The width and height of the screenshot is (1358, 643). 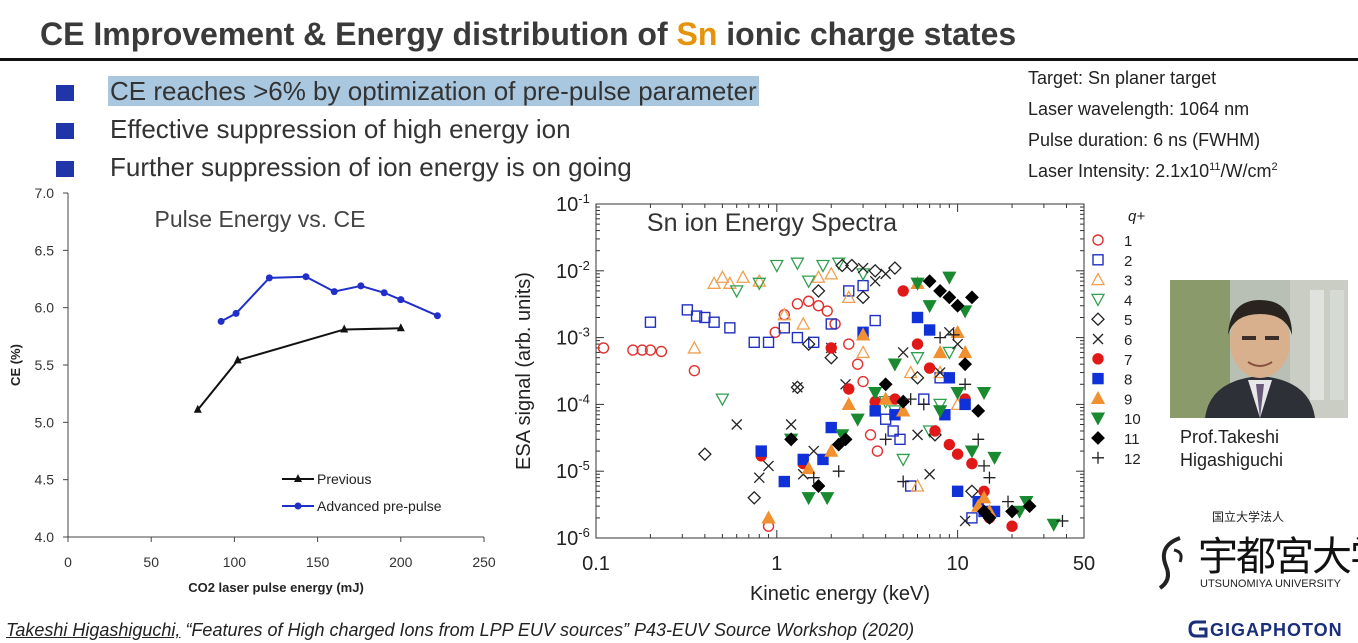 What do you see at coordinates (45, 537) in the screenshot?
I see `y-tick-label: 4.0` at bounding box center [45, 537].